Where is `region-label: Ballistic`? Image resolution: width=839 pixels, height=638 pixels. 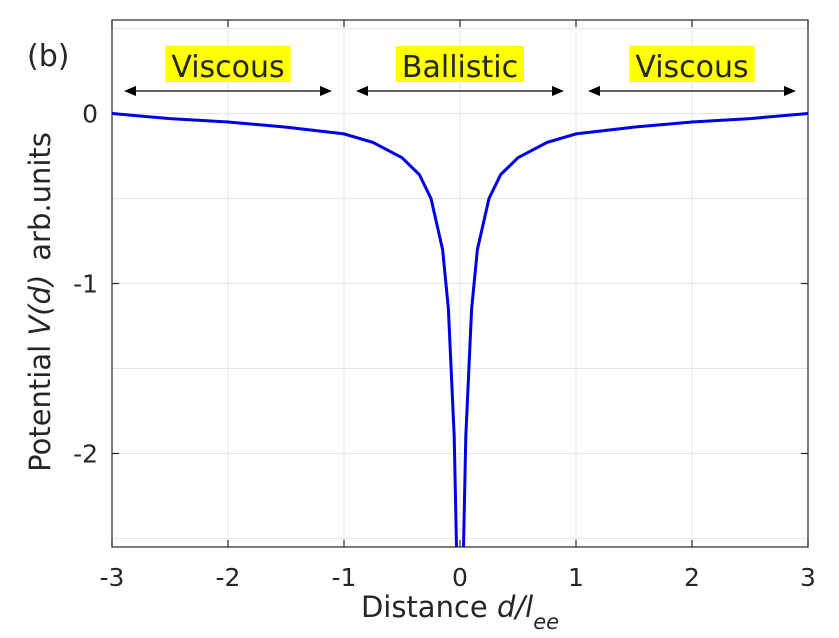
region-label: Ballistic is located at coordinates (460, 67).